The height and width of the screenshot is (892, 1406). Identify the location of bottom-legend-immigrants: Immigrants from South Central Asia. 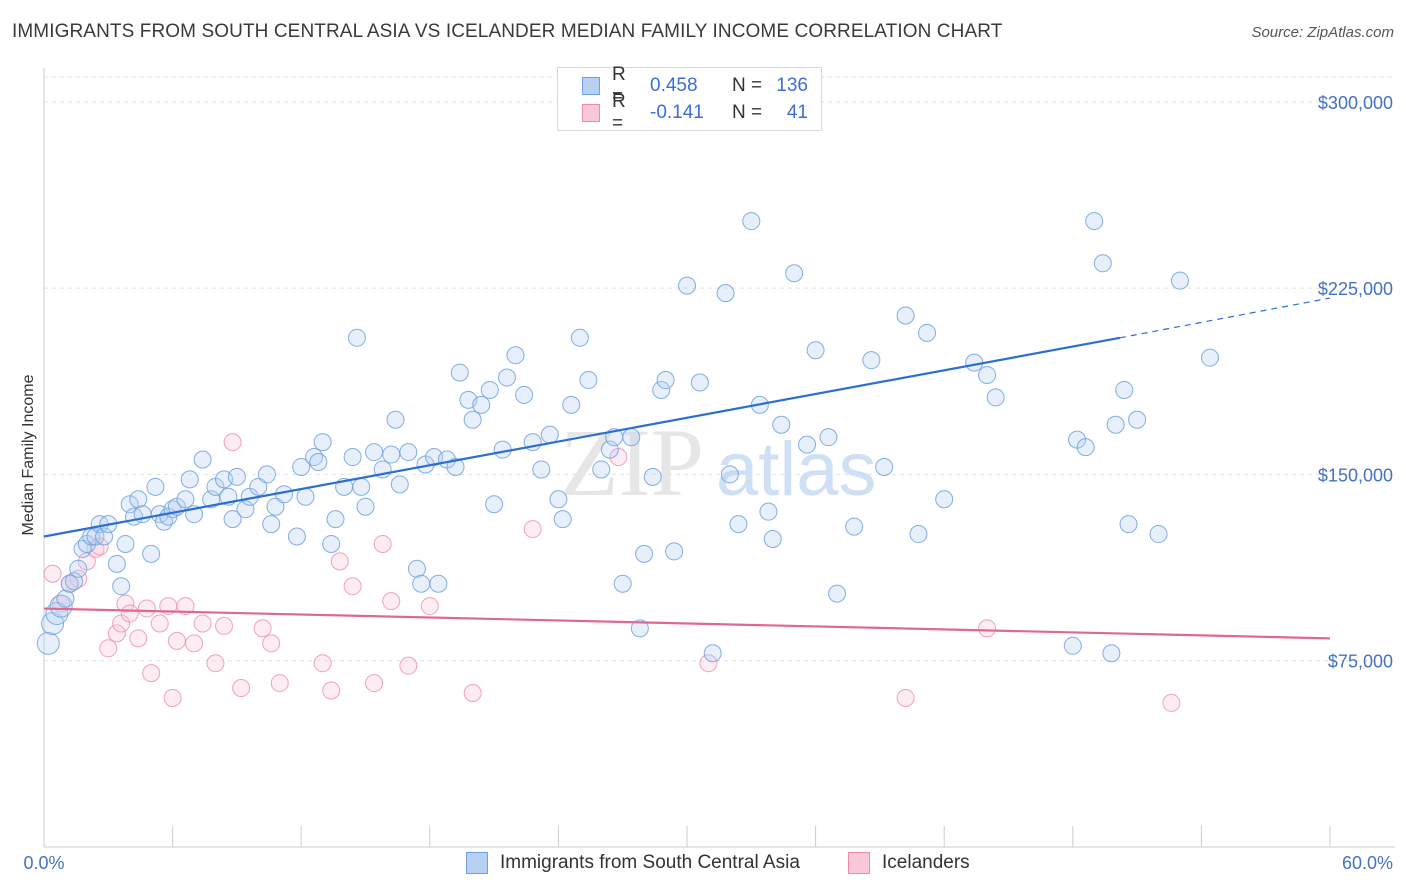
(633, 863).